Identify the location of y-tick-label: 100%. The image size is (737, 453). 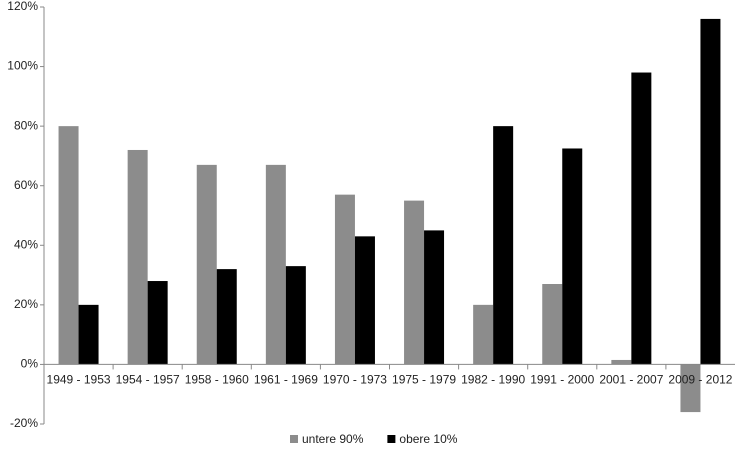
(22, 66).